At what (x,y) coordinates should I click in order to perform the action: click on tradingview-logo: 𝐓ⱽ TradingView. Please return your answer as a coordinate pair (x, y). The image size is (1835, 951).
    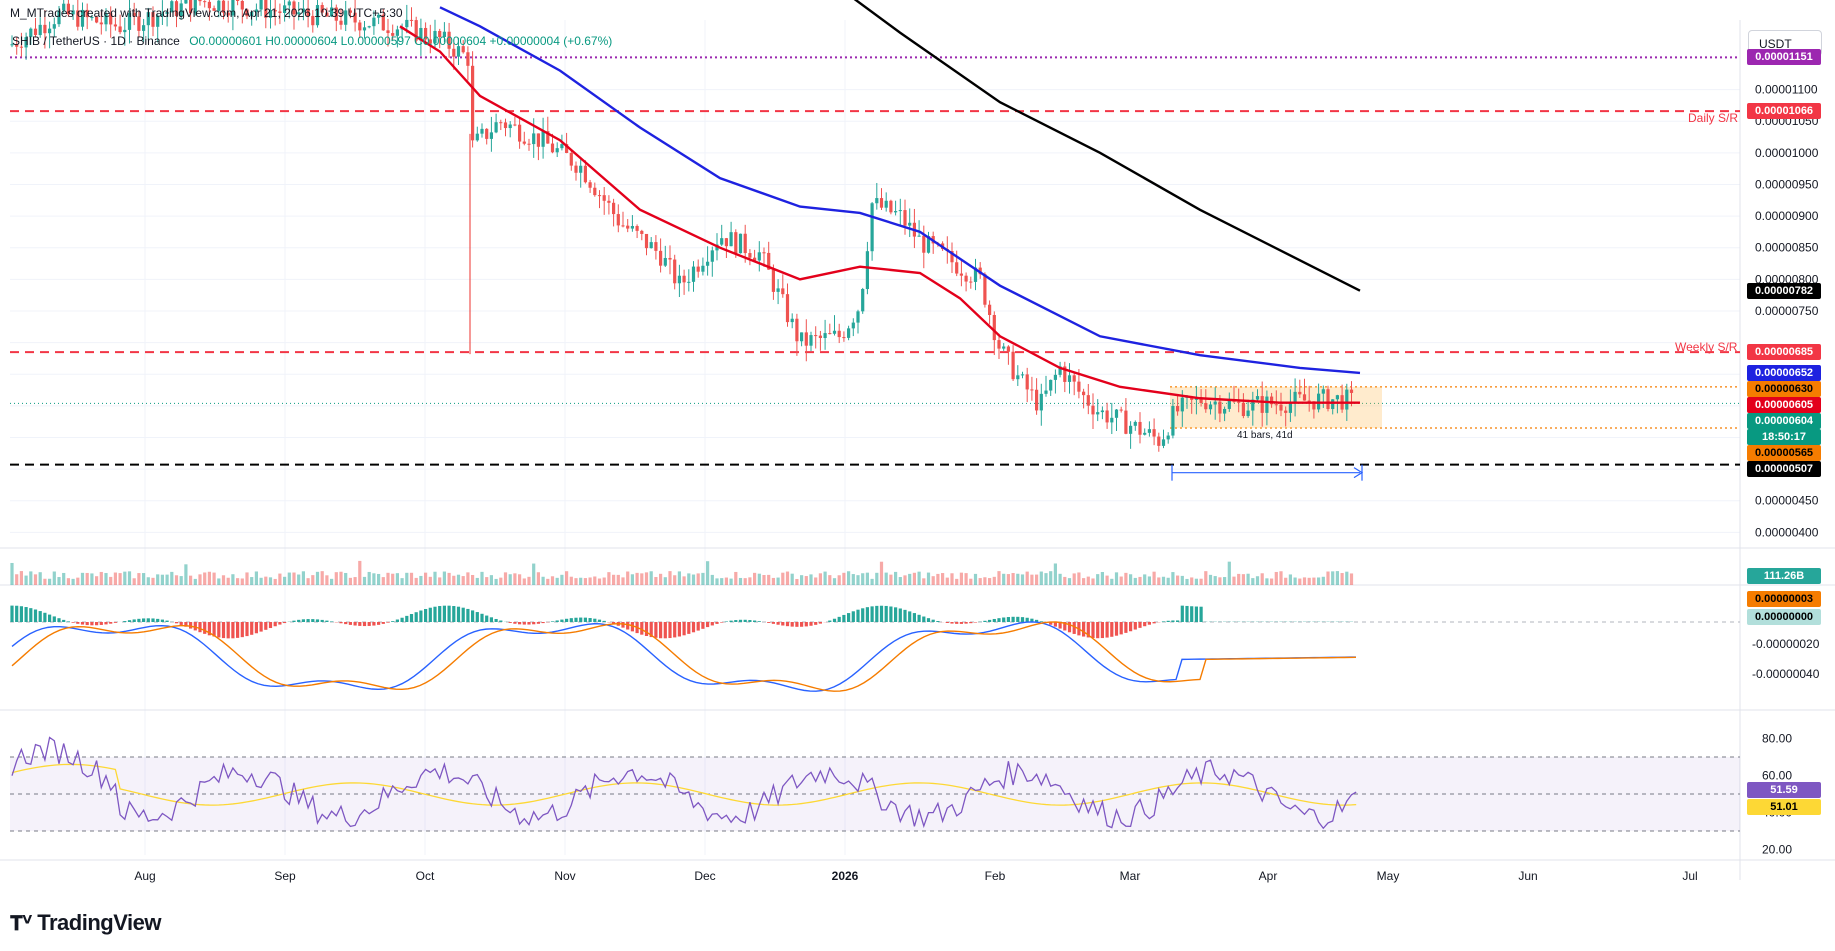
    Looking at the image, I should click on (85, 923).